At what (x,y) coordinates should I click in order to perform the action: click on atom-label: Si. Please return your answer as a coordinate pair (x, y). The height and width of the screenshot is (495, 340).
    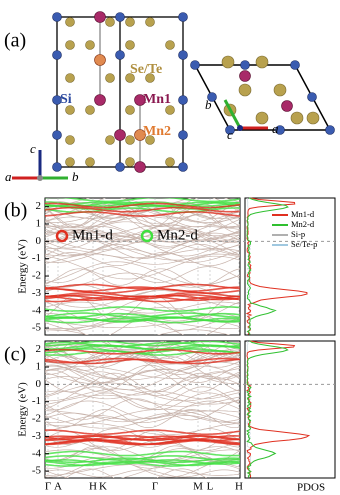
    Looking at the image, I should click on (66, 99).